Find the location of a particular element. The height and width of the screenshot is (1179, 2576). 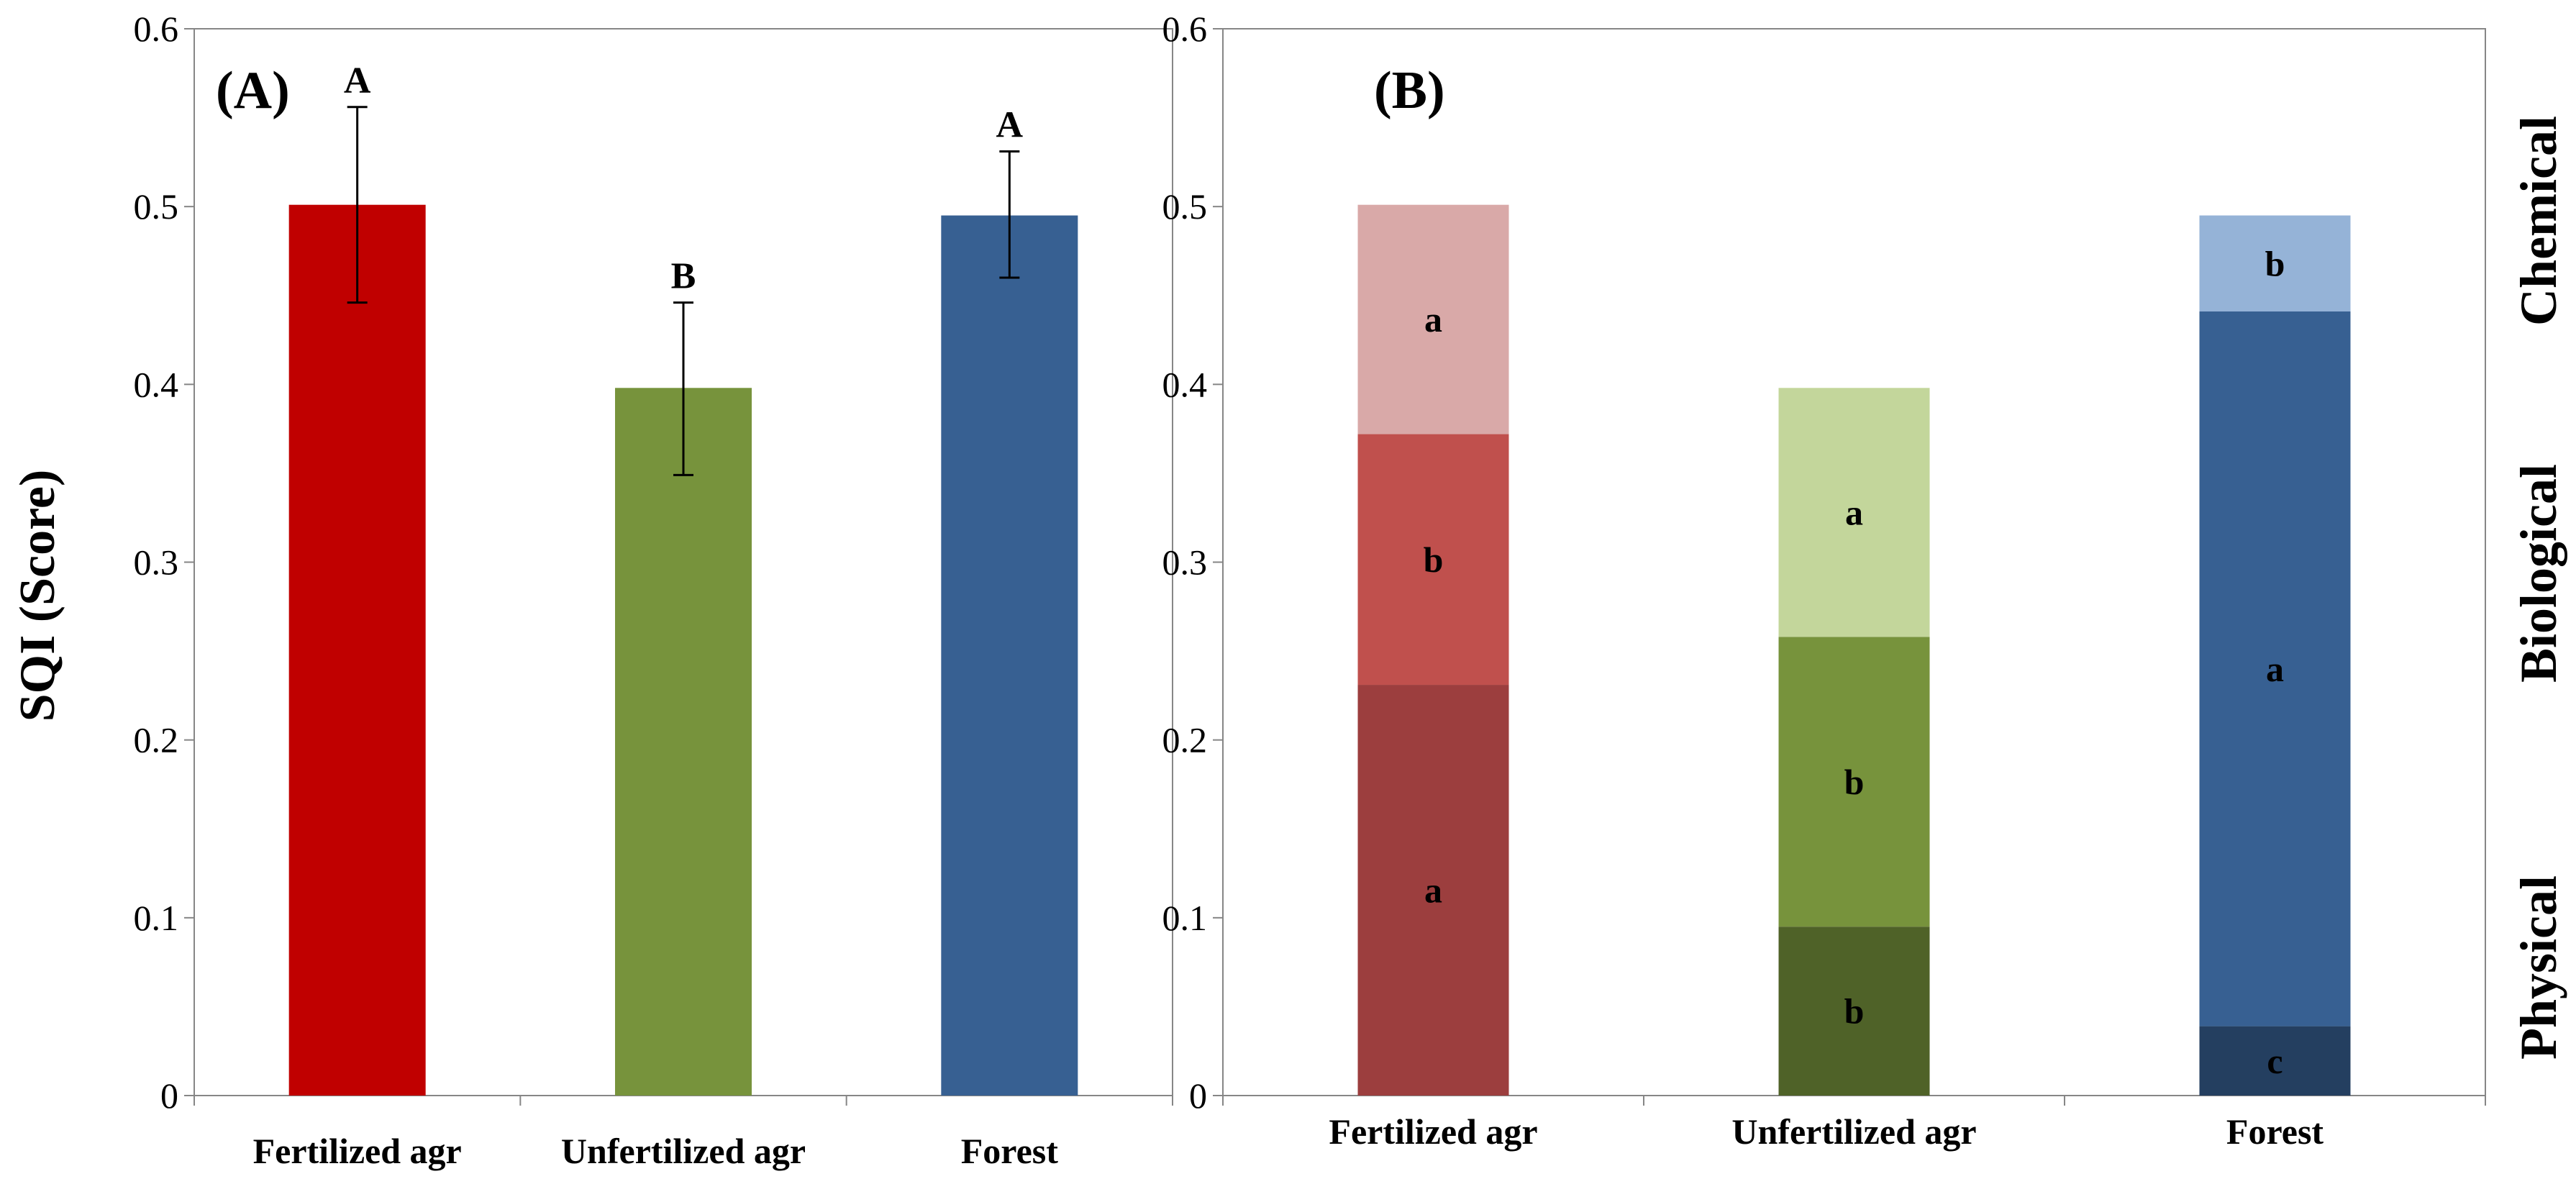

side-label-physical: Physical is located at coordinates (2538, 967).